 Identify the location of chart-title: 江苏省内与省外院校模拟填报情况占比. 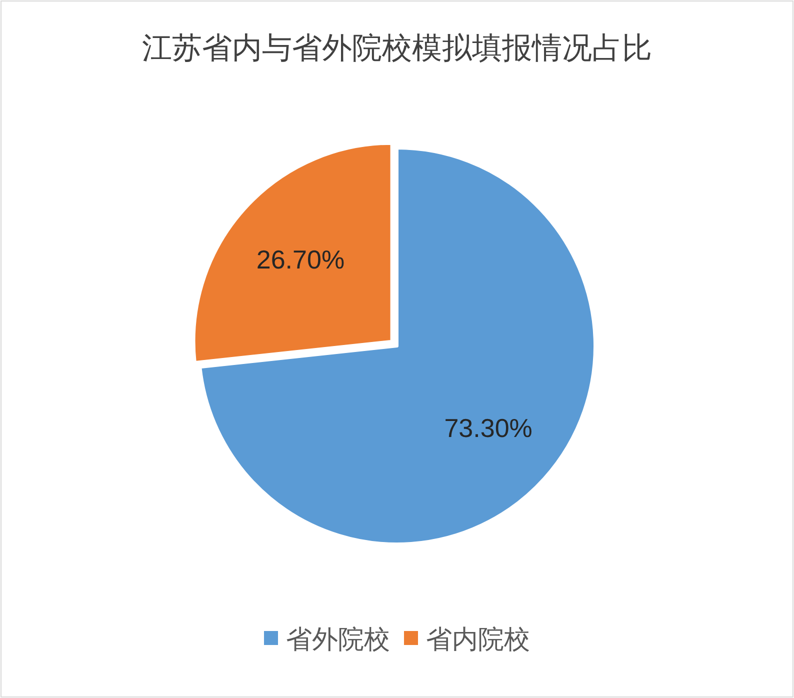
(397, 48).